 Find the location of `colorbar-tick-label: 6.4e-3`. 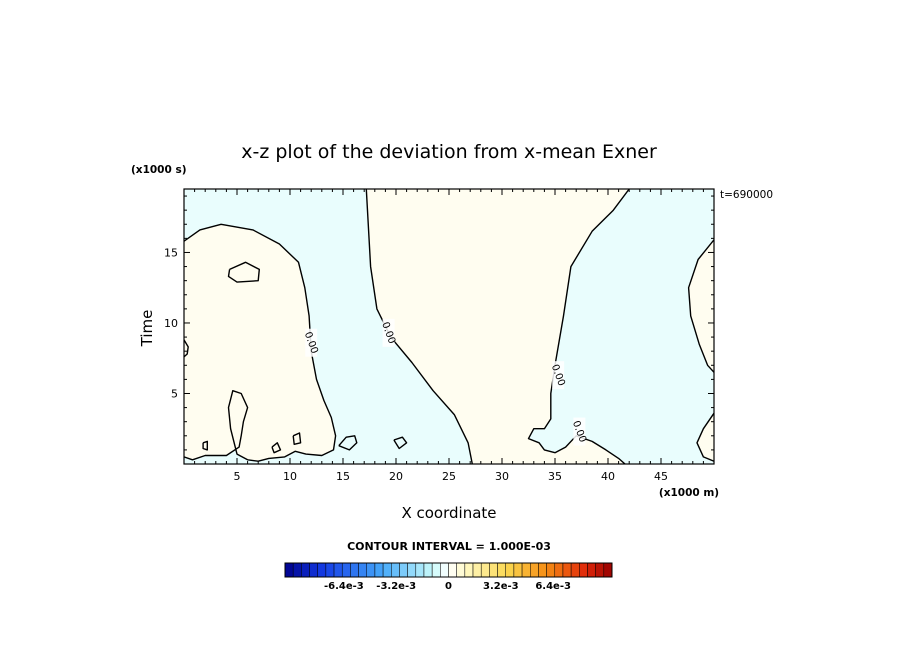

colorbar-tick-label: 6.4e-3 is located at coordinates (553, 586).